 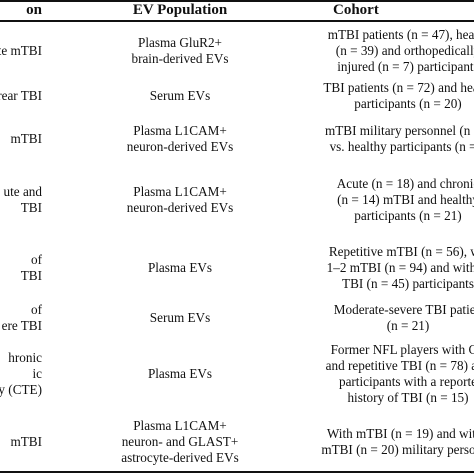 I want to click on cell-line: rear TBI, so click(x=21, y=95).